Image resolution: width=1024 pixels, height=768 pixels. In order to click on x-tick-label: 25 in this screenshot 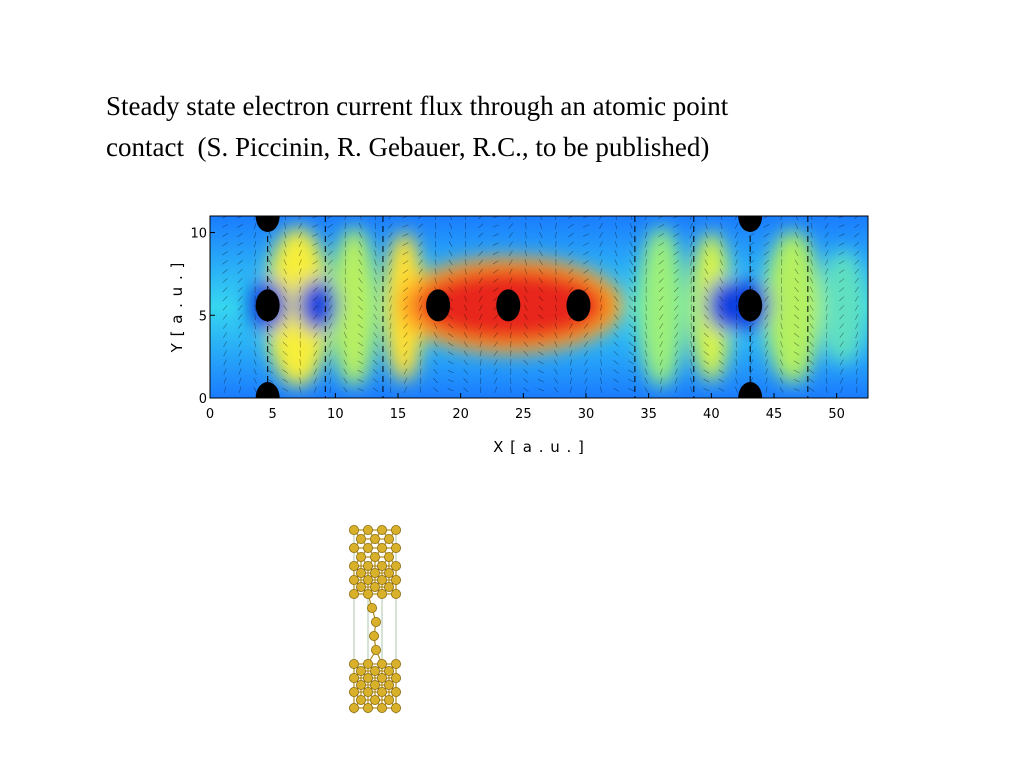, I will do `click(523, 414)`.